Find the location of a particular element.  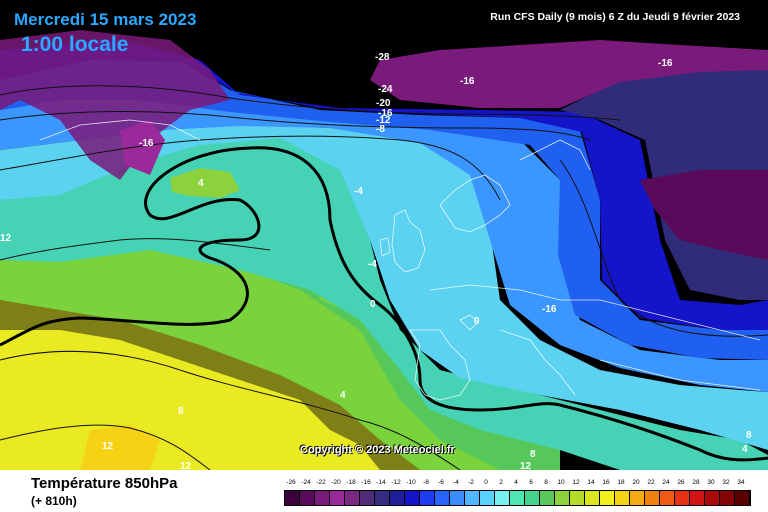

legend-tick: -16 is located at coordinates (366, 482).